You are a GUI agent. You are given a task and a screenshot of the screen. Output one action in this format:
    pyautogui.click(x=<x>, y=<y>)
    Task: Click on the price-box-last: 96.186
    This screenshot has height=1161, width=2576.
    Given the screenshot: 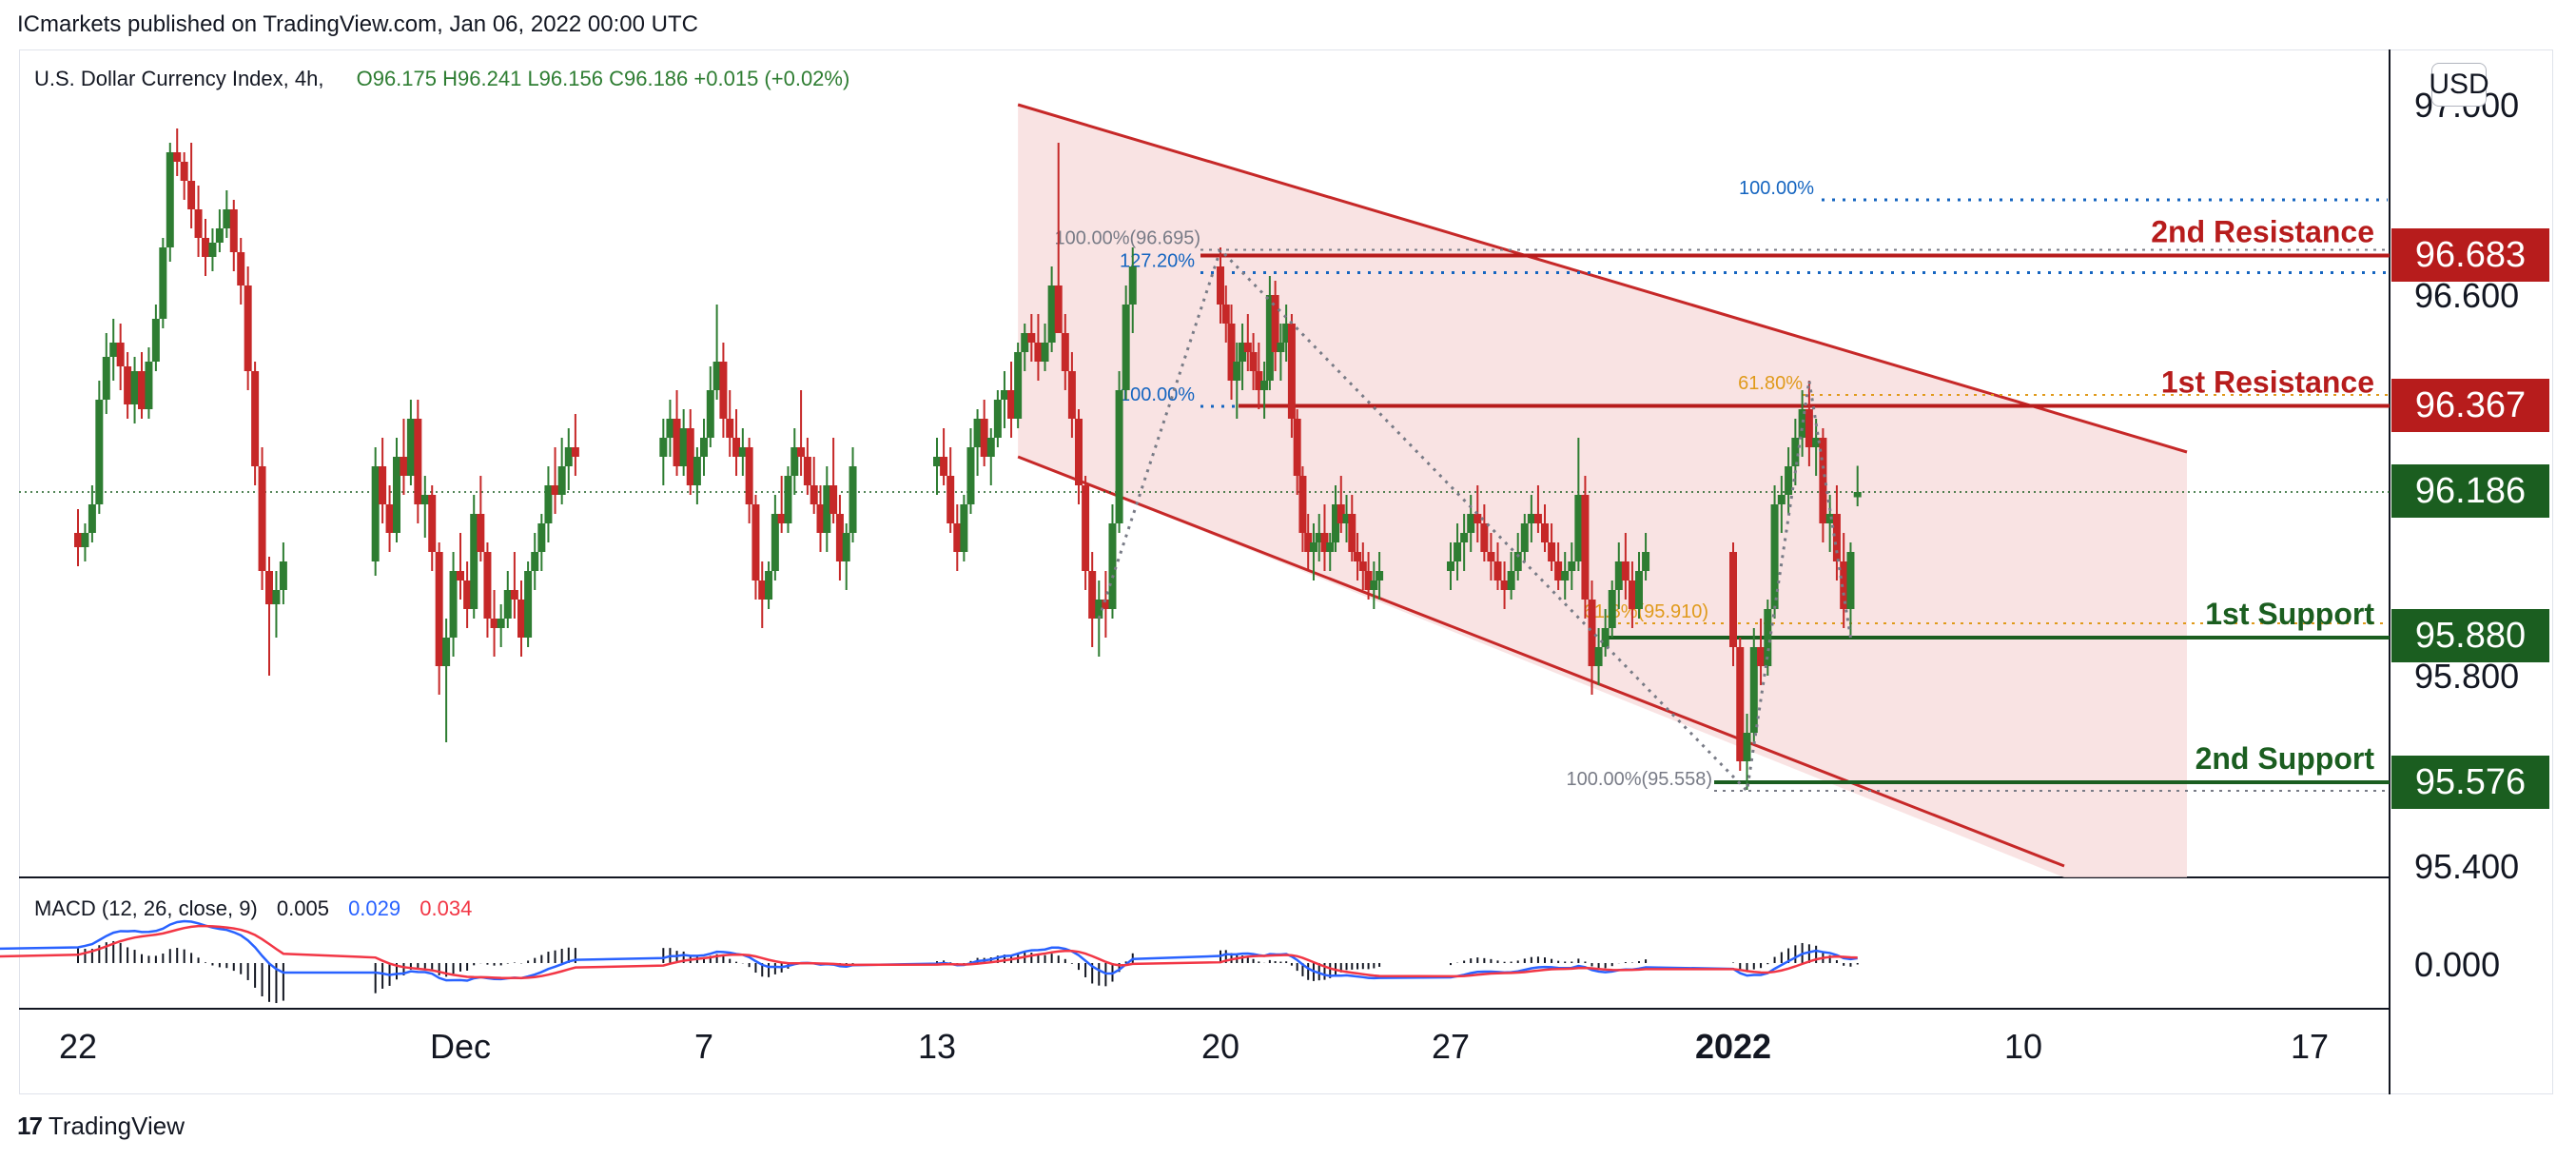 What is the action you would take?
    pyautogui.click(x=2470, y=491)
    